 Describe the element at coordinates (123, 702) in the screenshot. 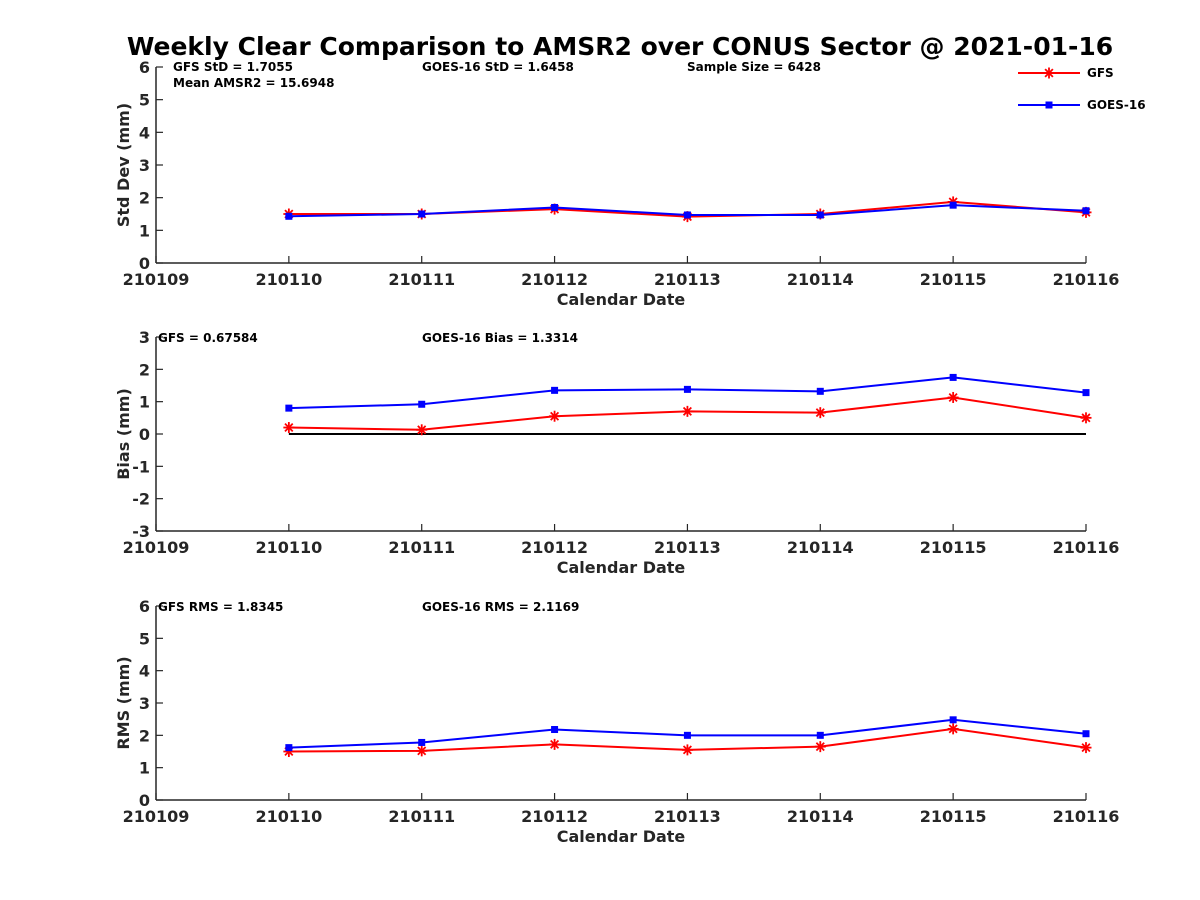

I see `y-axis-label: RMS (mm)` at that location.